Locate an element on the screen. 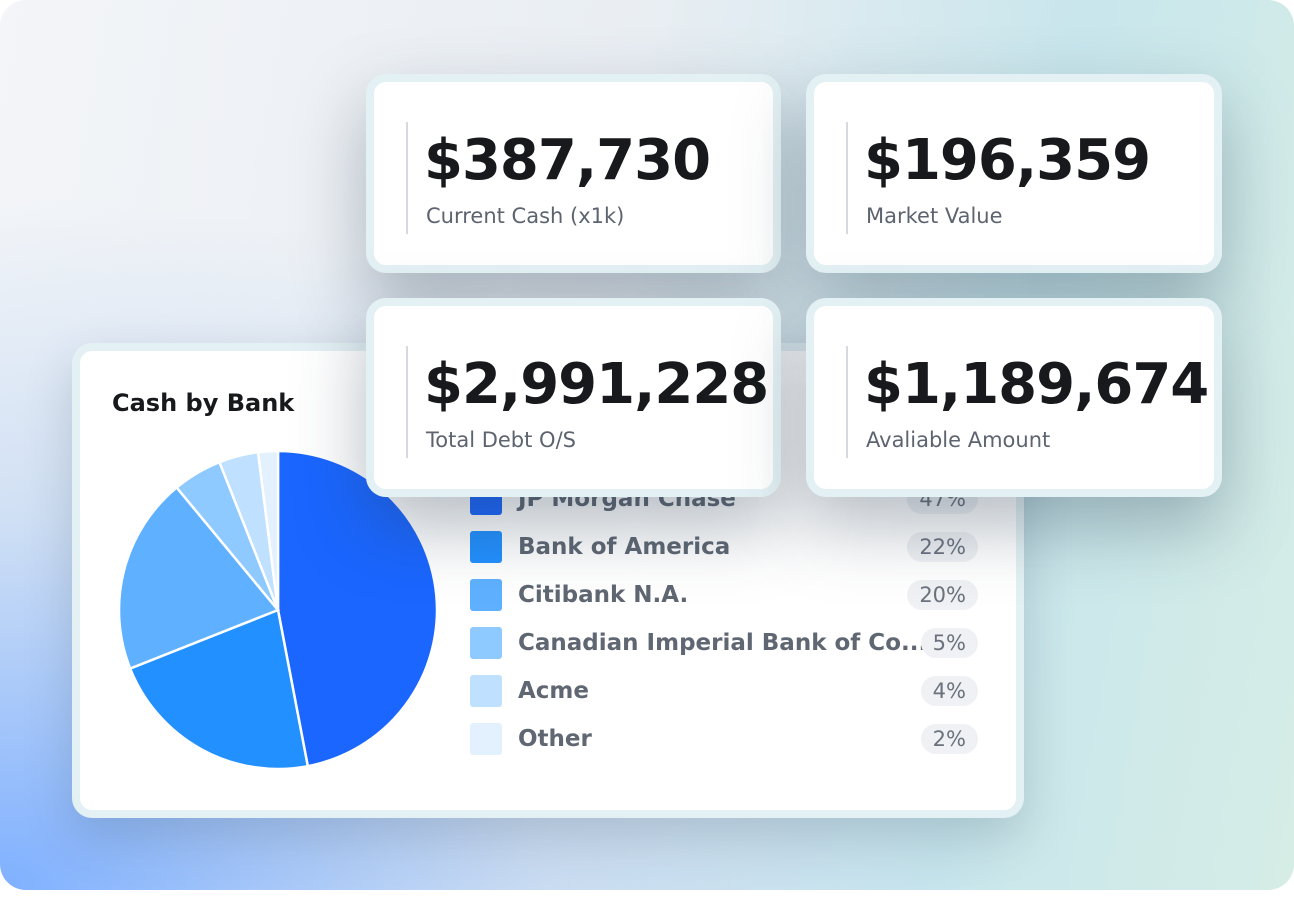 This screenshot has width=1294, height=908. legend-label: Citibank N.A. is located at coordinates (603, 595).